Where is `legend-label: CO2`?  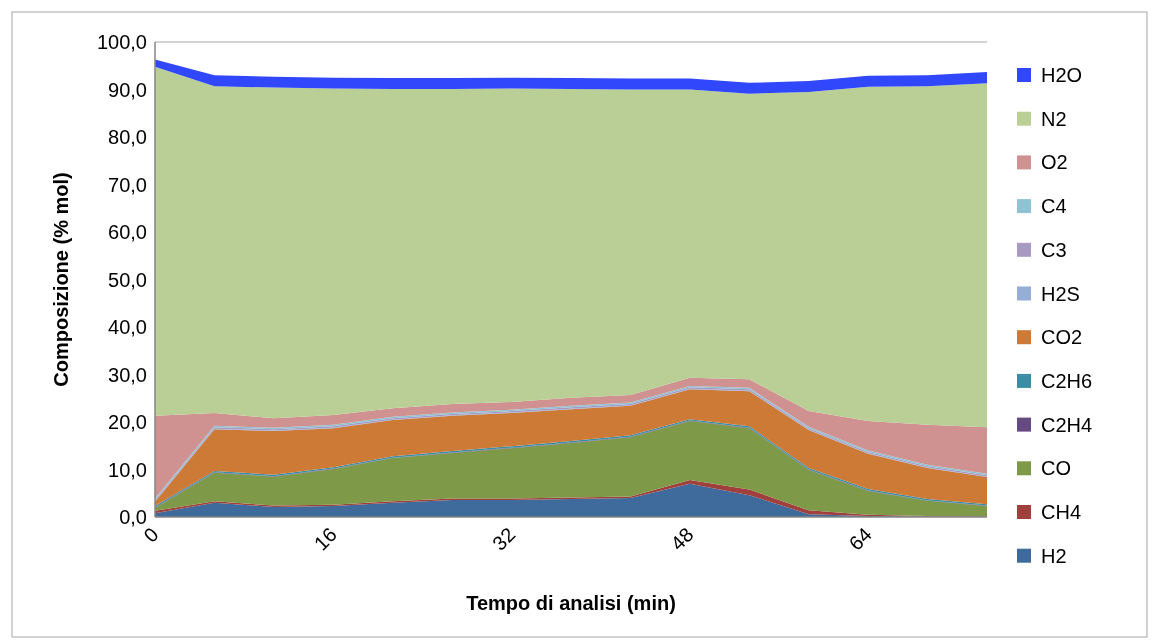
legend-label: CO2 is located at coordinates (1062, 337).